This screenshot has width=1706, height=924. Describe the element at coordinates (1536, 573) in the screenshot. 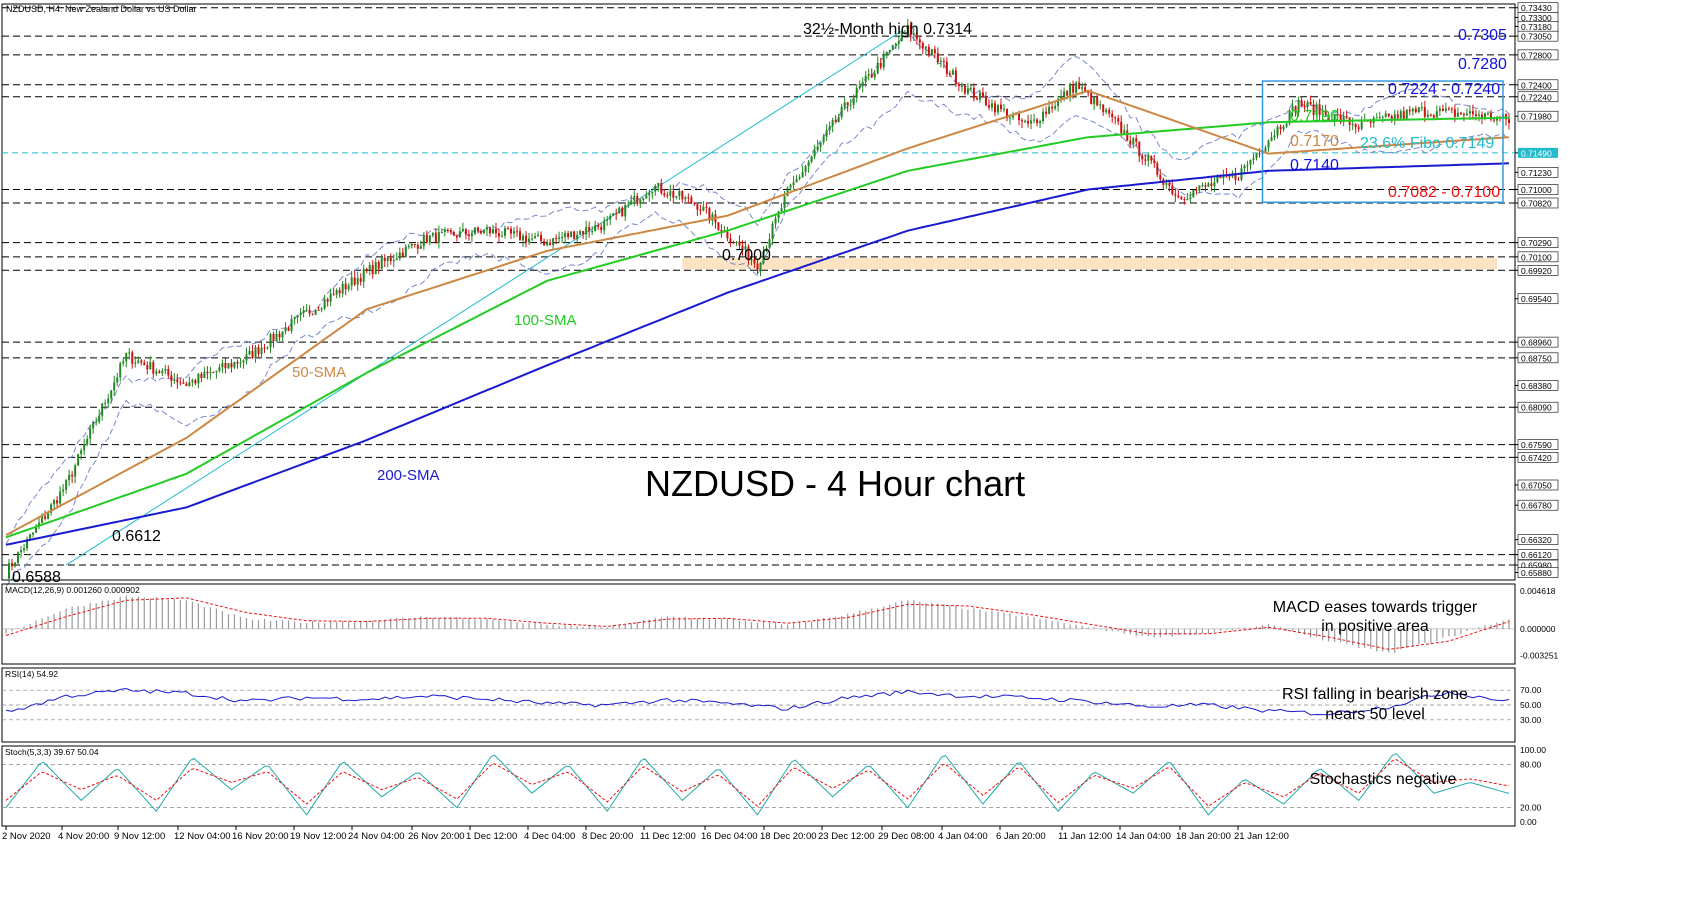

I see `y-tick-label: 0.65880` at that location.